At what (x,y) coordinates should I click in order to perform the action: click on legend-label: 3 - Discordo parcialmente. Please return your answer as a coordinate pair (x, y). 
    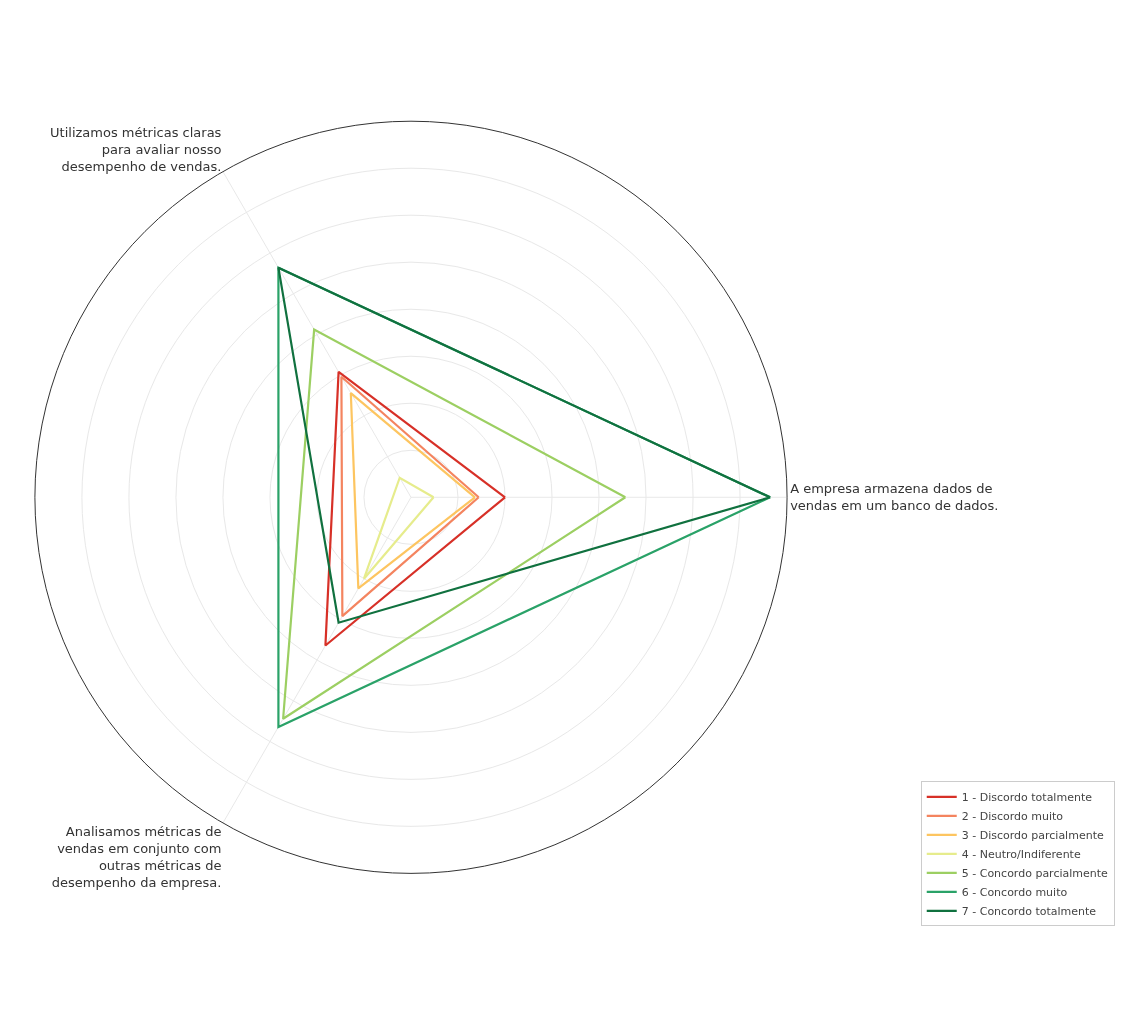
    Looking at the image, I should click on (1032, 836).